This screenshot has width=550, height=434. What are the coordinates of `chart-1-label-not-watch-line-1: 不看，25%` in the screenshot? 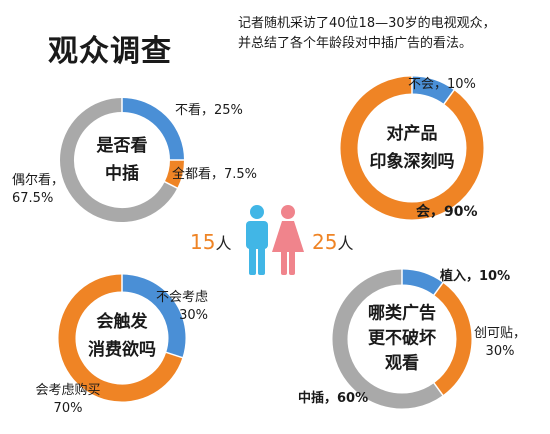 It's located at (209, 110).